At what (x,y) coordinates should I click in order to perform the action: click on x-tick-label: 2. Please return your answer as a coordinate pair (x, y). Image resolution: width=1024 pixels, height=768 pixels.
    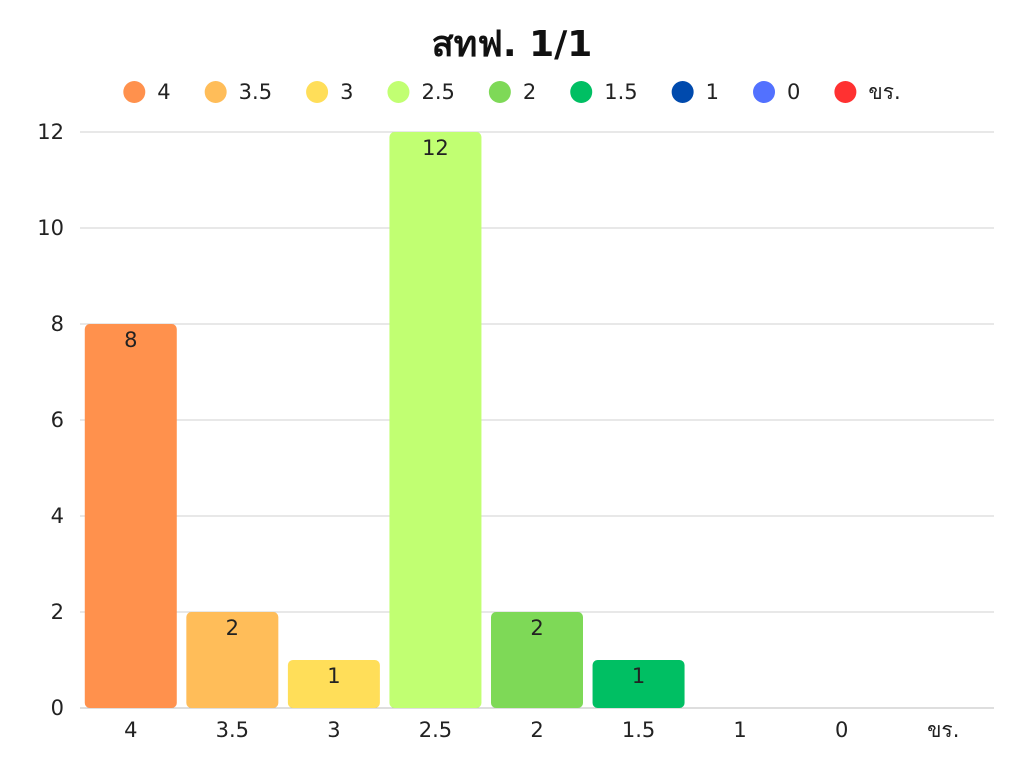
    Looking at the image, I should click on (536, 730).